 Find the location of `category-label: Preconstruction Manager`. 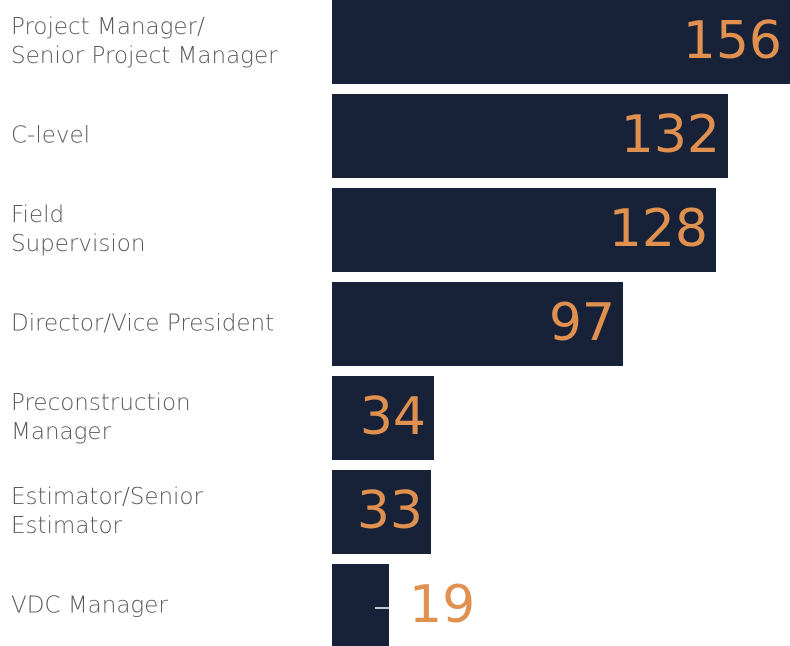

category-label: Preconstruction Manager is located at coordinates (101, 417).